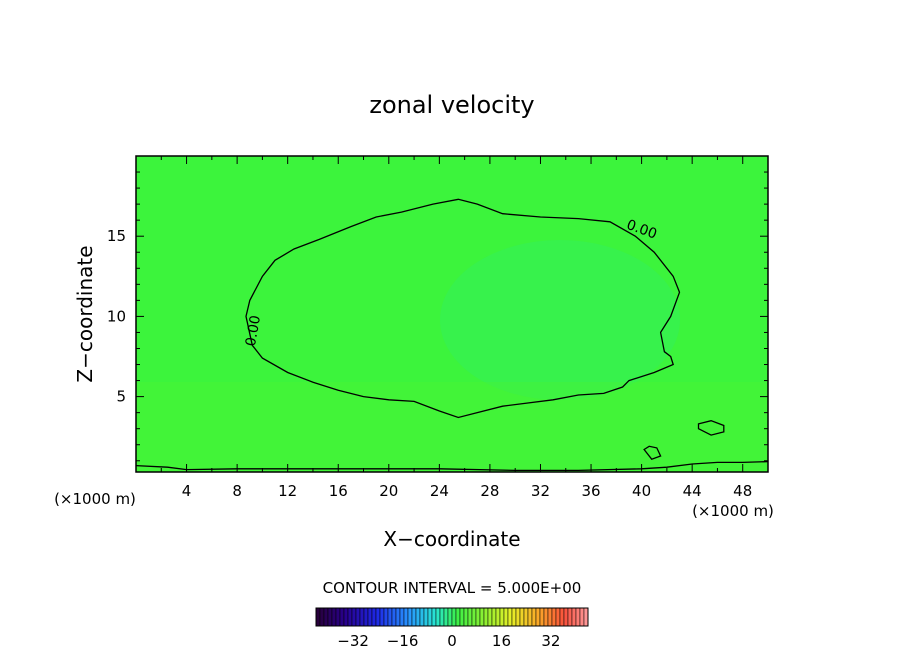  I want to click on colorbar-tick-label: 16, so click(501, 641).